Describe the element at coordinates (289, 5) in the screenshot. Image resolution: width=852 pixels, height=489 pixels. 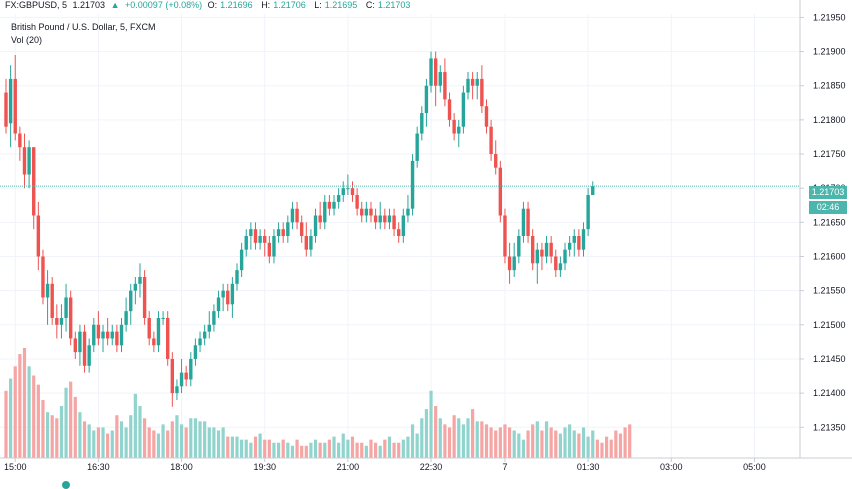
I see `high-value: 1.21706` at that location.